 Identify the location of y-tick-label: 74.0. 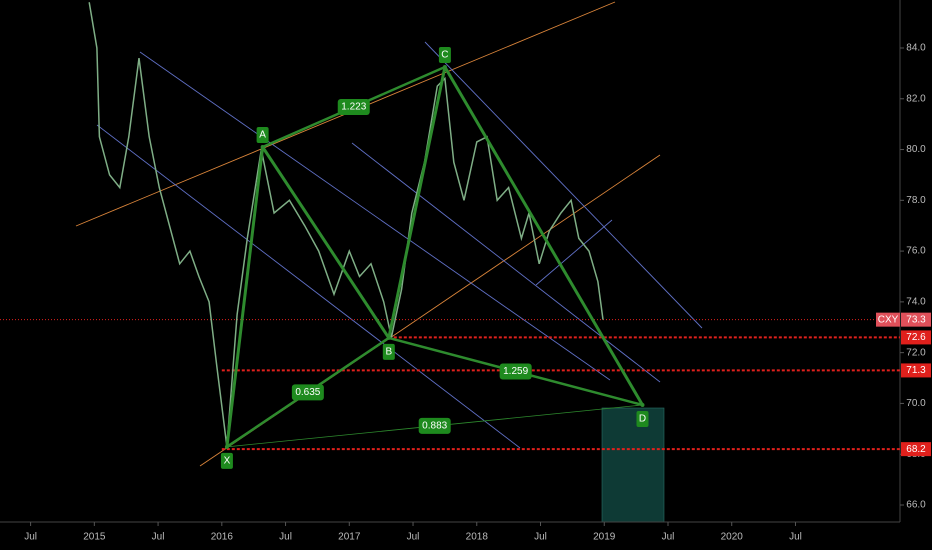
(916, 302).